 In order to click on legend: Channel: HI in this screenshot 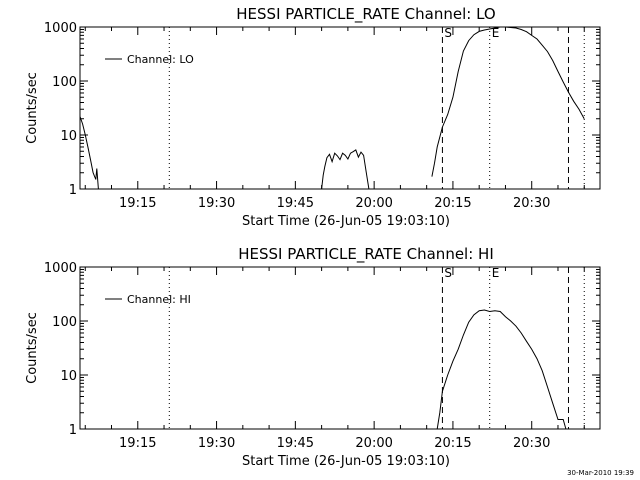, I will do `click(148, 299)`.